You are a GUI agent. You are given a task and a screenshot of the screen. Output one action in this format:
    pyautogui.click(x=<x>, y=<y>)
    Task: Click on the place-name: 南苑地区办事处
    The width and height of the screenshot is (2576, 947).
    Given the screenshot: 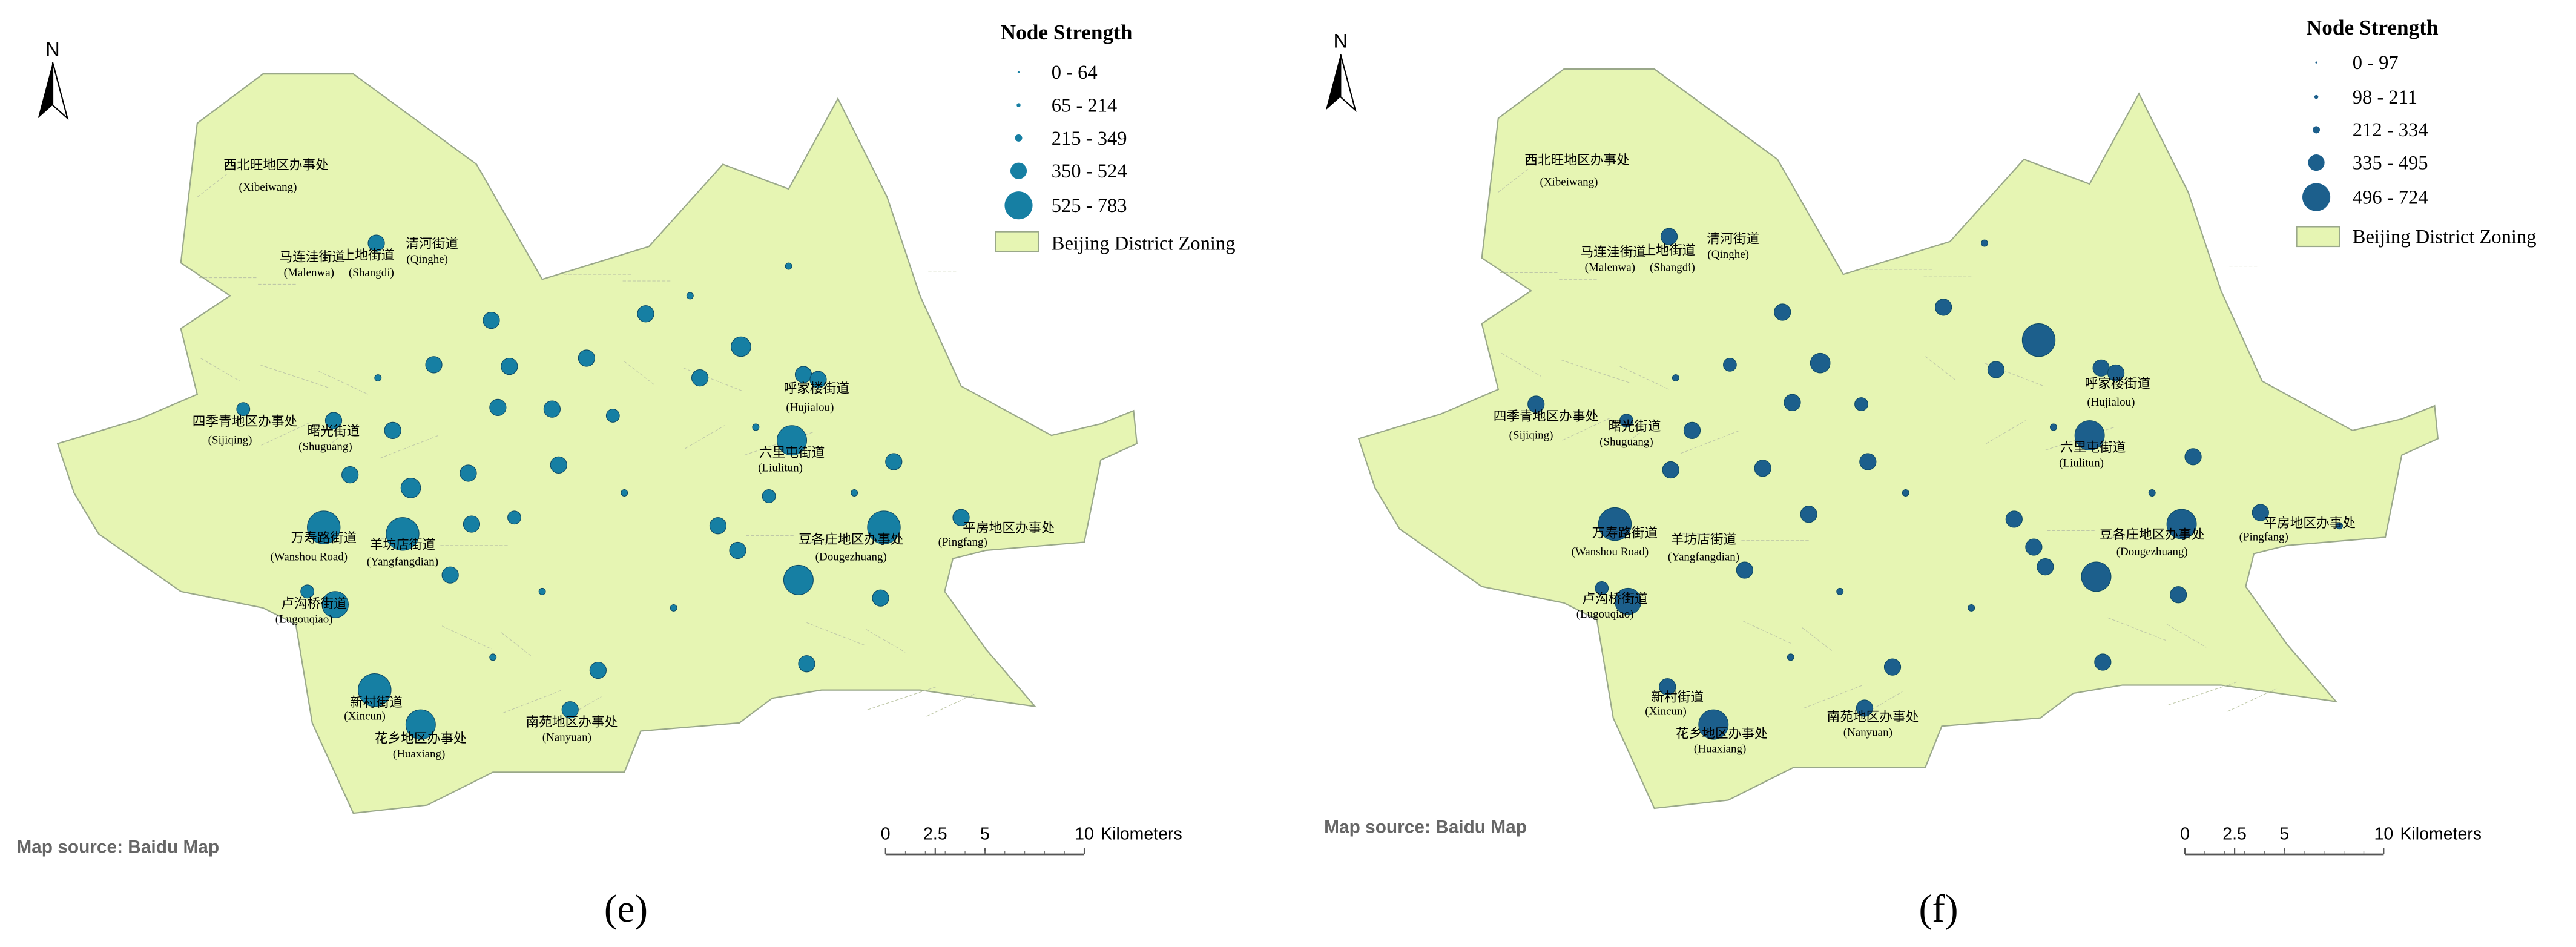 What is the action you would take?
    pyautogui.click(x=1873, y=717)
    